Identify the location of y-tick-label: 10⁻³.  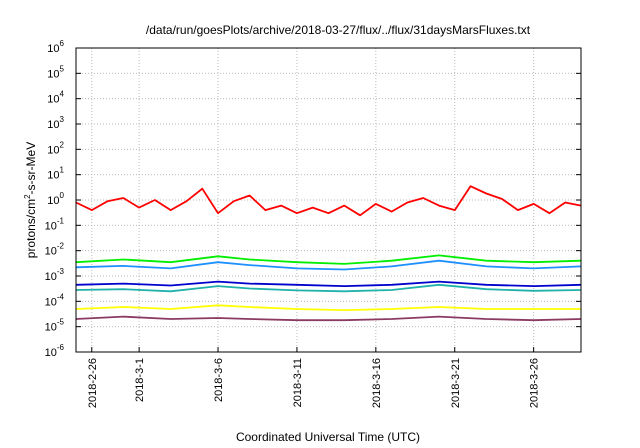
(55, 275).